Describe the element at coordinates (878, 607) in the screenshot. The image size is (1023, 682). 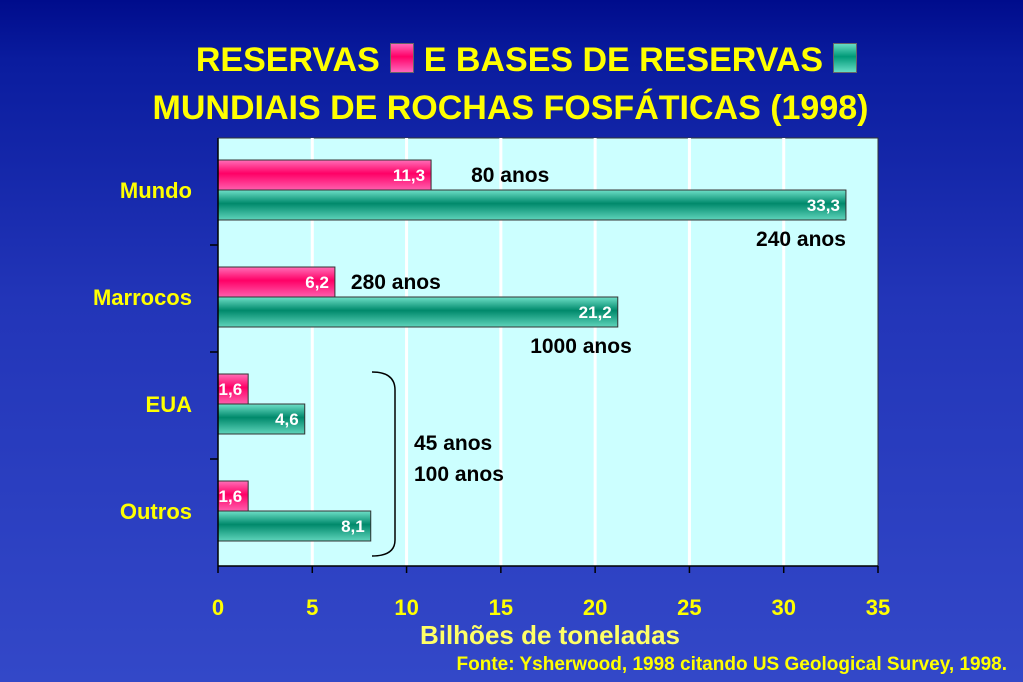
I see `x-tick-label: 35` at that location.